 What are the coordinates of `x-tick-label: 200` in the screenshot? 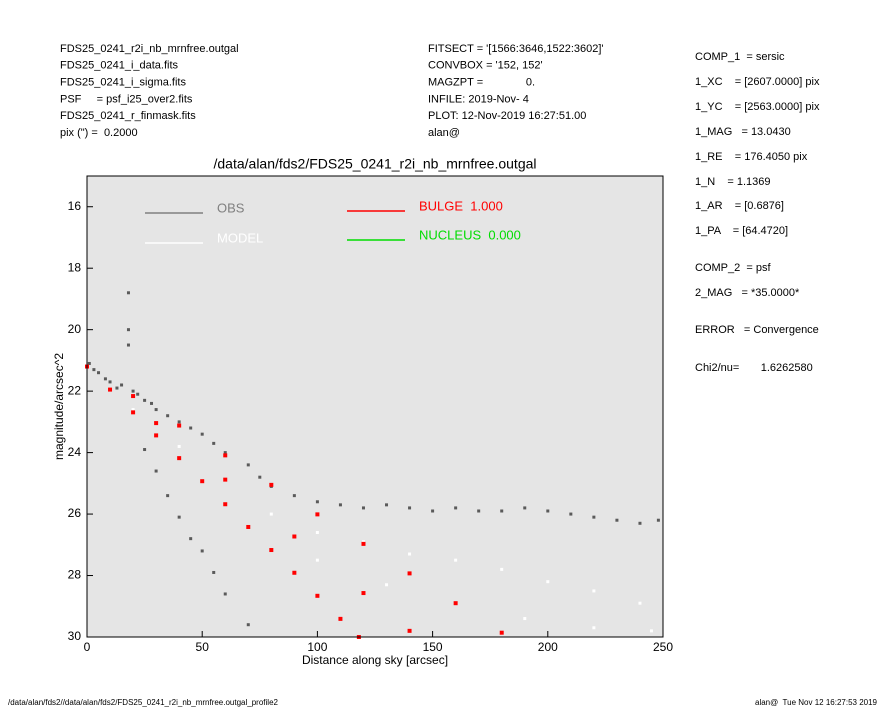 It's located at (548, 647).